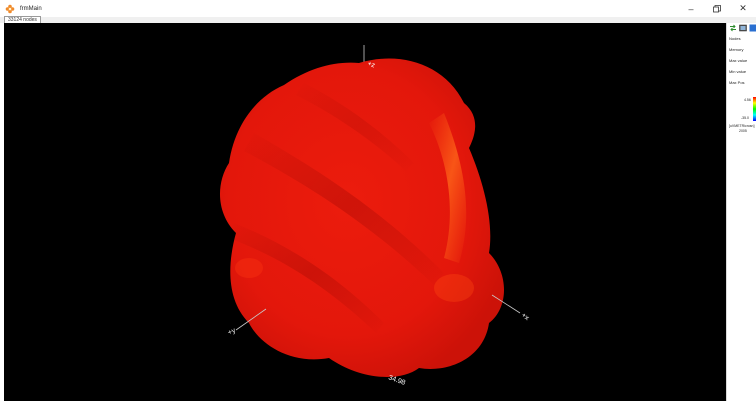 Image resolution: width=756 pixels, height=401 pixels. Describe the element at coordinates (10, 8) in the screenshot. I see `app-flower-icon` at that location.